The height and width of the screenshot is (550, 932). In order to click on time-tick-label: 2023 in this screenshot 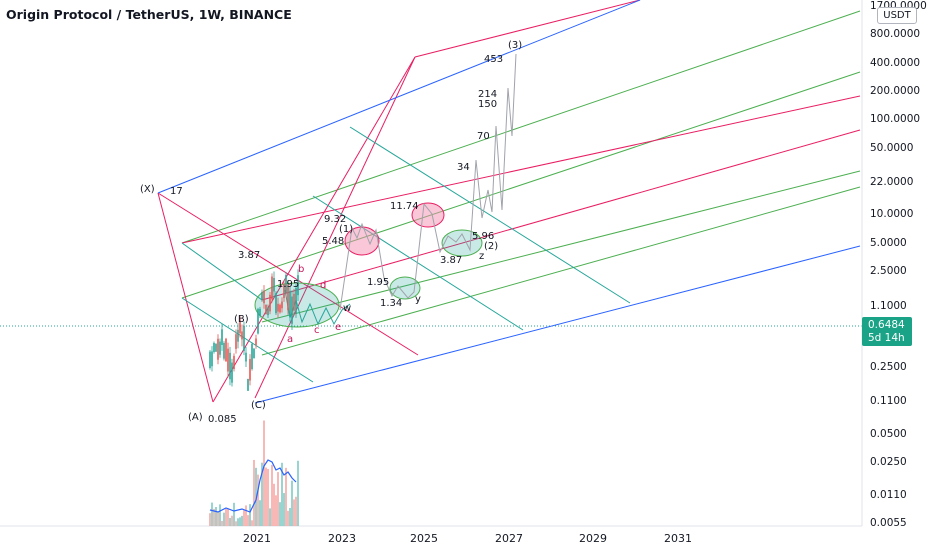, I will do `click(342, 538)`.